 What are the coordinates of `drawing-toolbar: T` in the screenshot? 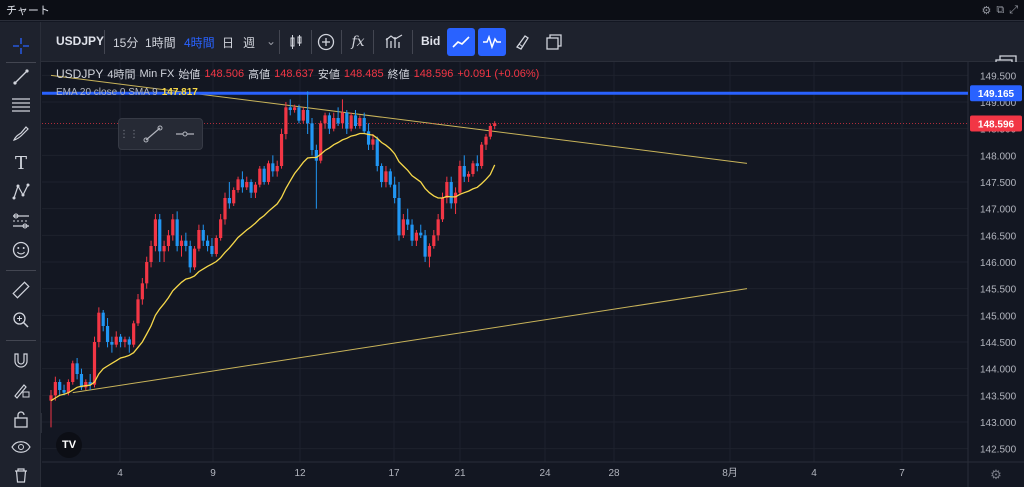 It's located at (20, 254).